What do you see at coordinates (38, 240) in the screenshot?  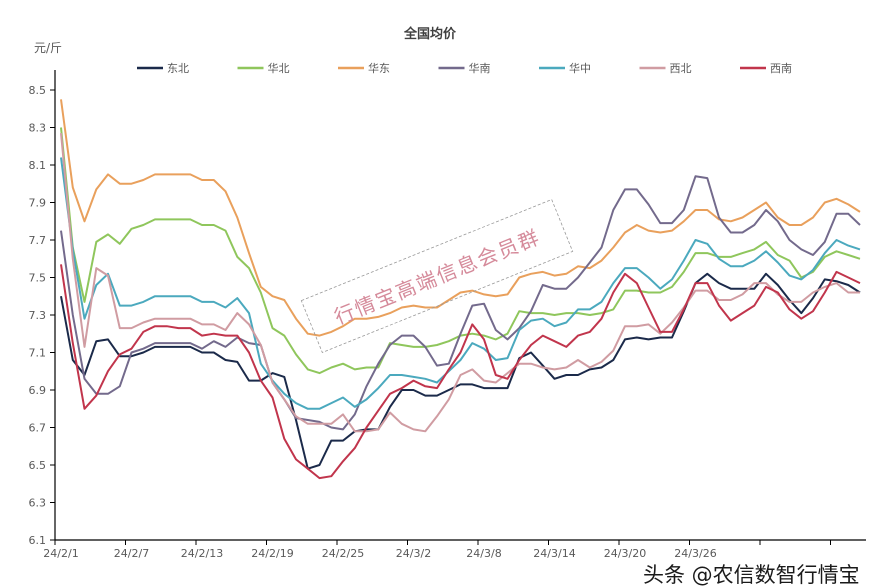 I see `y-tick-label: 7.7` at bounding box center [38, 240].